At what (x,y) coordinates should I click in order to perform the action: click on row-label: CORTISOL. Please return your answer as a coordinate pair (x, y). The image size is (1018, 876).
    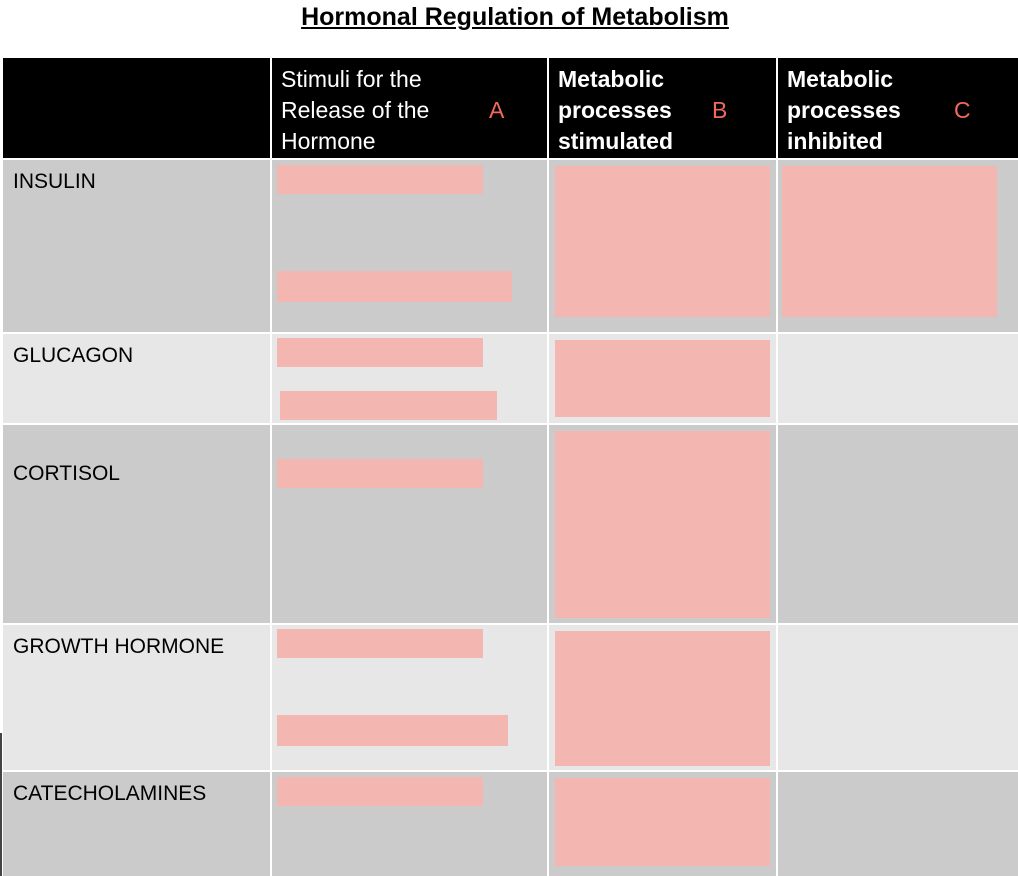
    Looking at the image, I should click on (66, 473).